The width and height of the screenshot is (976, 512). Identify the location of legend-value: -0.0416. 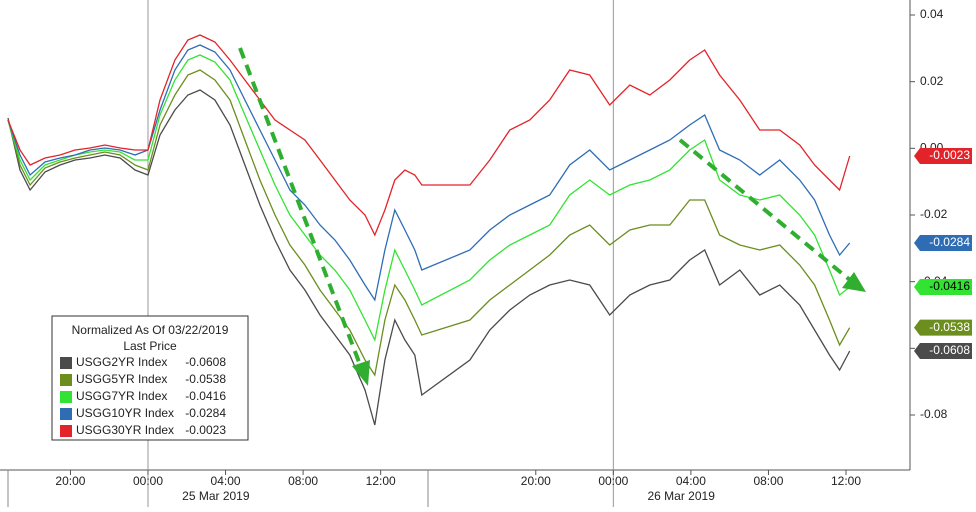
(205, 396).